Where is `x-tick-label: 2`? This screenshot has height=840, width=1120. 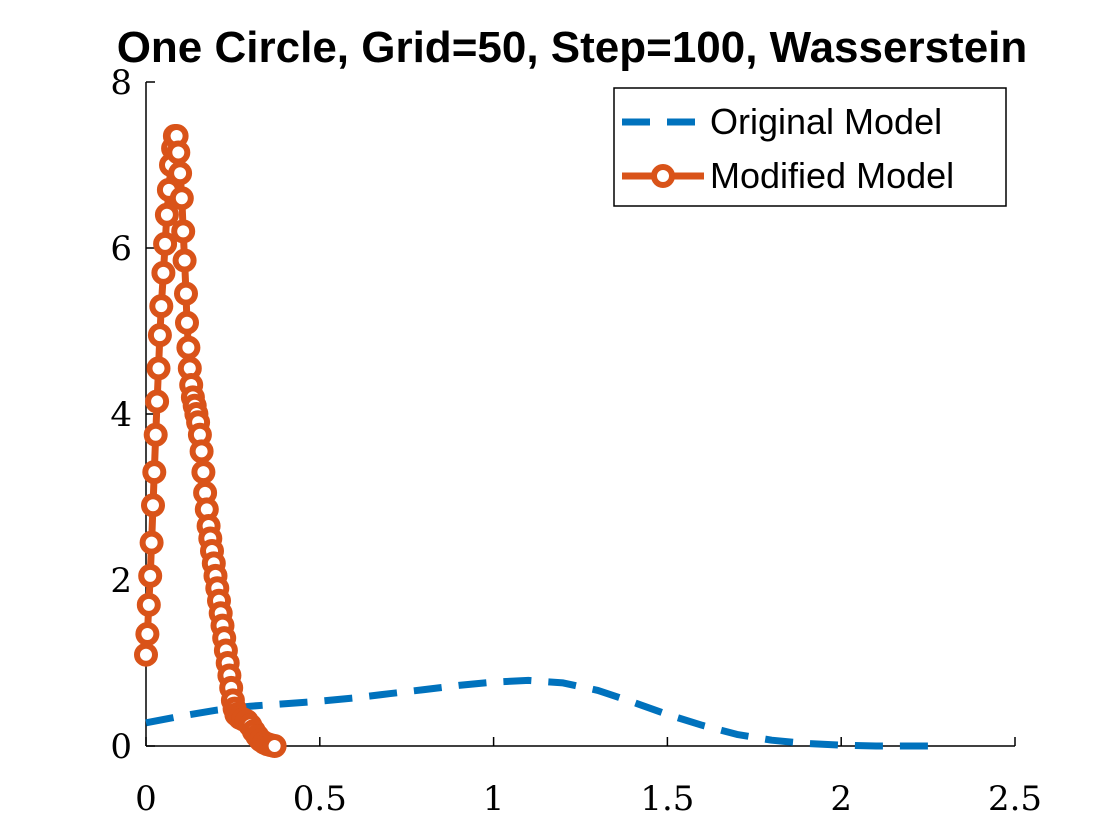
x-tick-label: 2 is located at coordinates (841, 799).